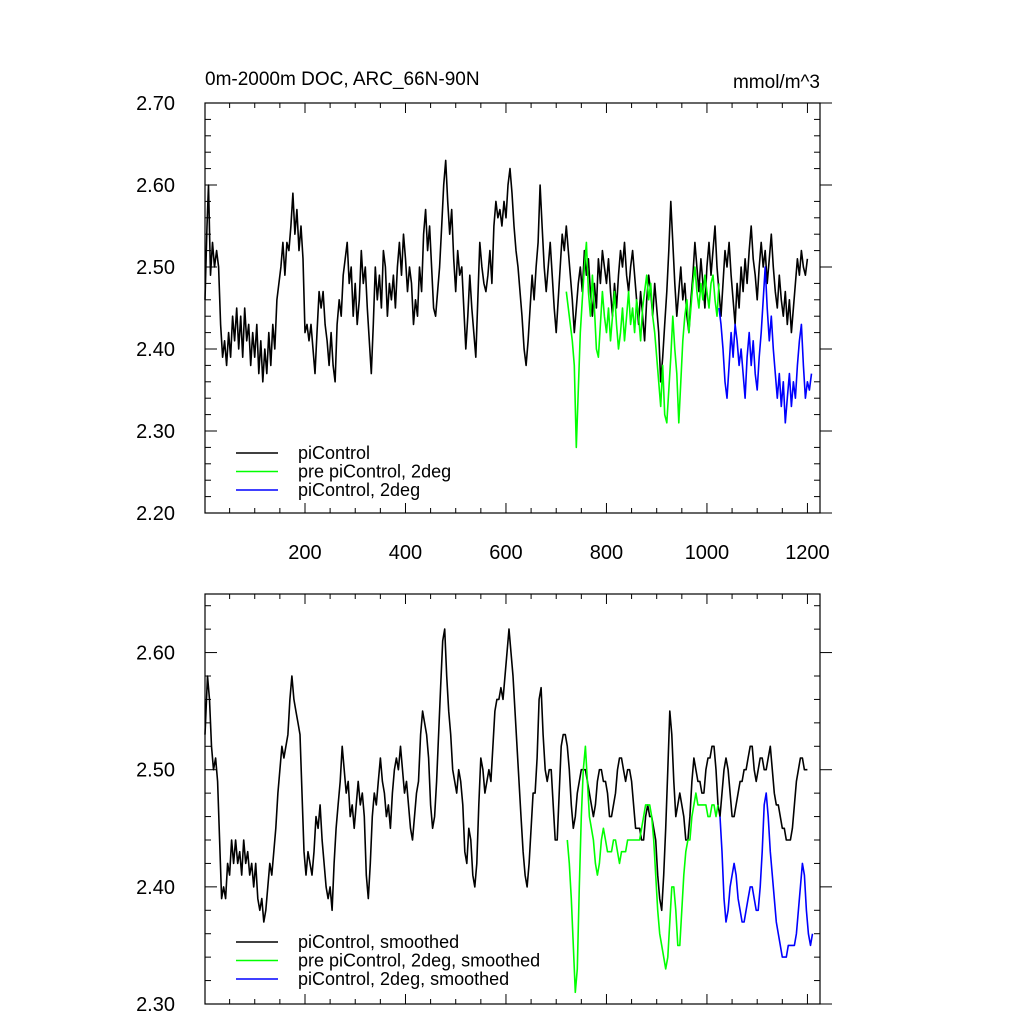 The height and width of the screenshot is (1024, 1024). I want to click on chart-title: 0m-2000m DOC, ARC_66N-90N, so click(342, 79).